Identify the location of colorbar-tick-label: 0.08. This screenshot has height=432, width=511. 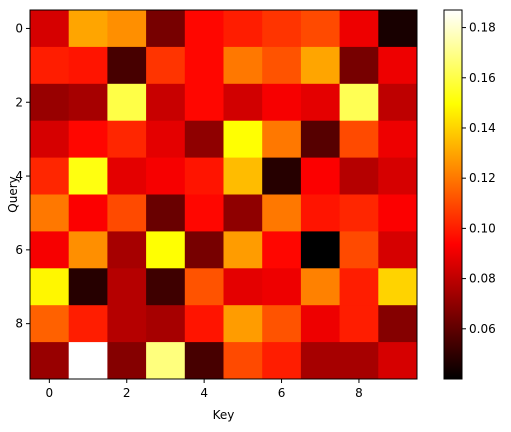
(482, 279).